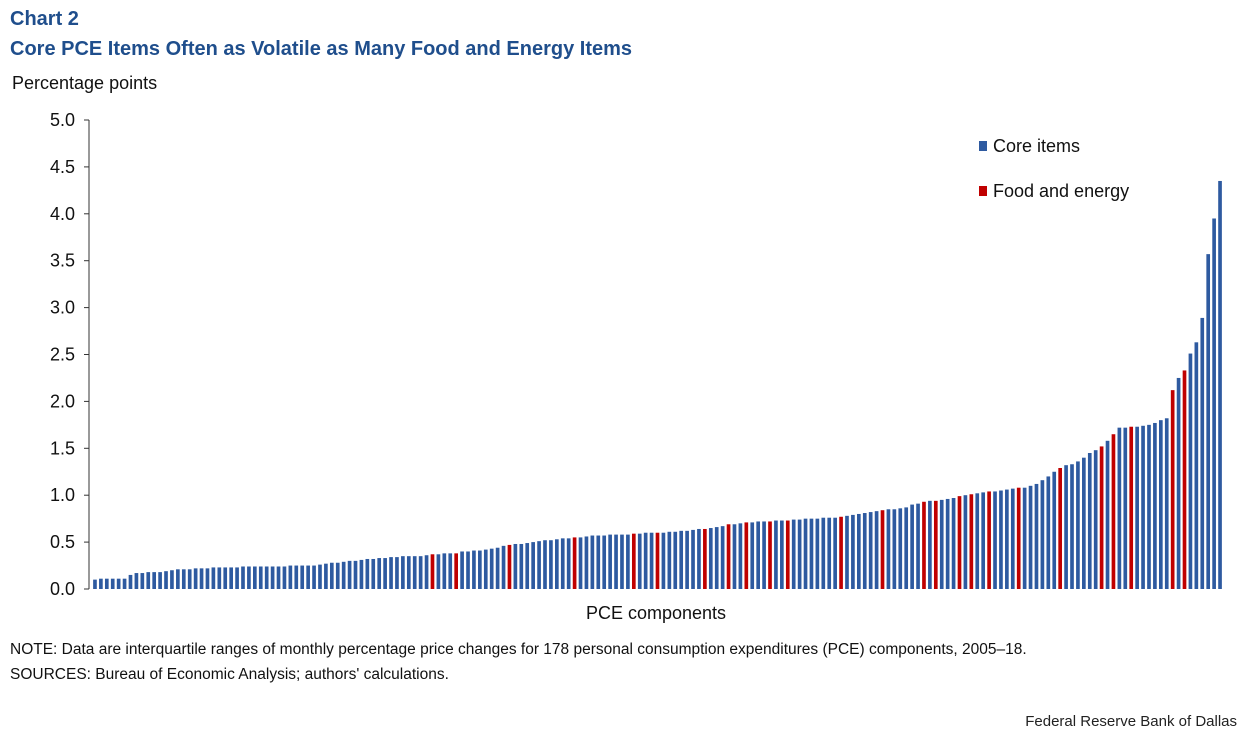 The height and width of the screenshot is (736, 1245). What do you see at coordinates (62, 448) in the screenshot?
I see `y-tick-label: 1.5` at bounding box center [62, 448].